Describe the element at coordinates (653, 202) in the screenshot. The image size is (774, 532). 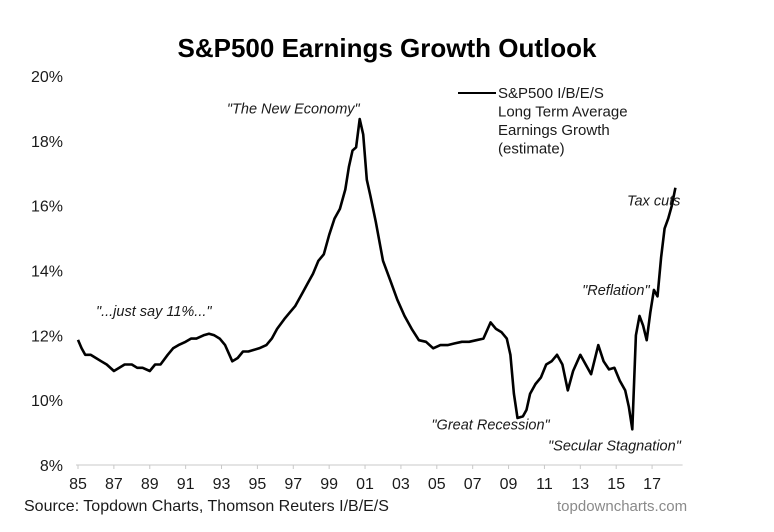
I see `annotation-label: Tax cuts` at that location.